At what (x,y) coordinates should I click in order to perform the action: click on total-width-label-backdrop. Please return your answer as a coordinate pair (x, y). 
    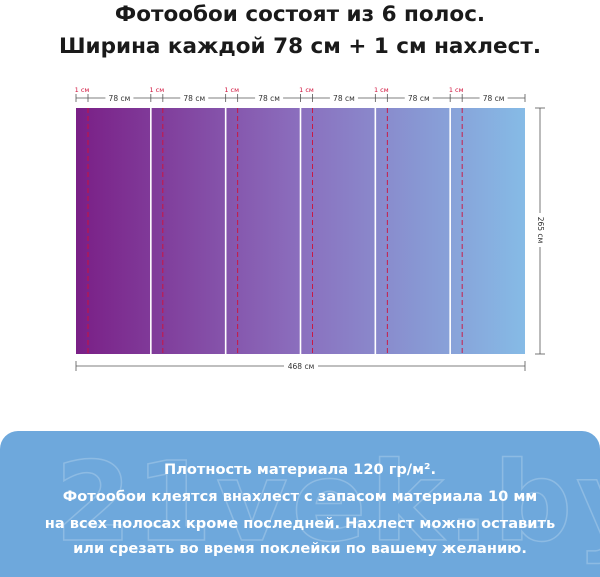
    Looking at the image, I should click on (301, 365).